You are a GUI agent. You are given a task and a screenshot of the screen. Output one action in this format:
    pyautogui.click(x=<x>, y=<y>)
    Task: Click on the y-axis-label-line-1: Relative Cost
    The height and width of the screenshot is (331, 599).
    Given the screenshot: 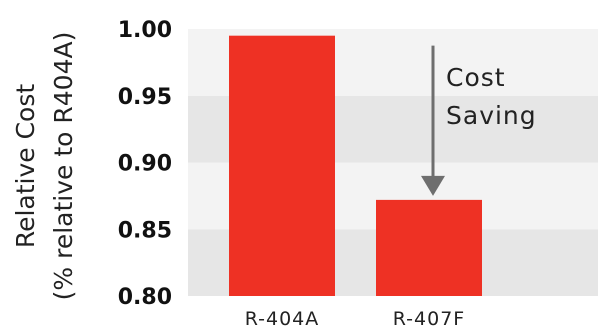 What is the action you would take?
    pyautogui.click(x=25, y=166)
    